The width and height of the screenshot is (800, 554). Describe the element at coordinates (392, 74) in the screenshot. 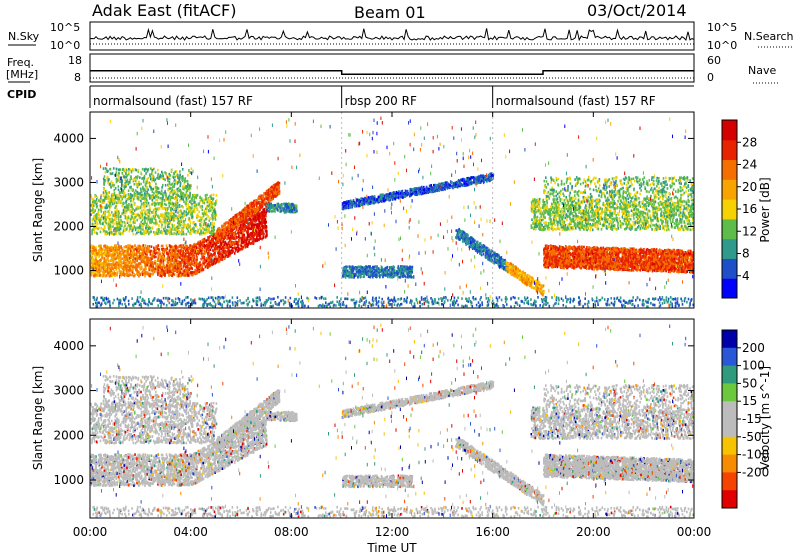

I see `freq-trace` at that location.